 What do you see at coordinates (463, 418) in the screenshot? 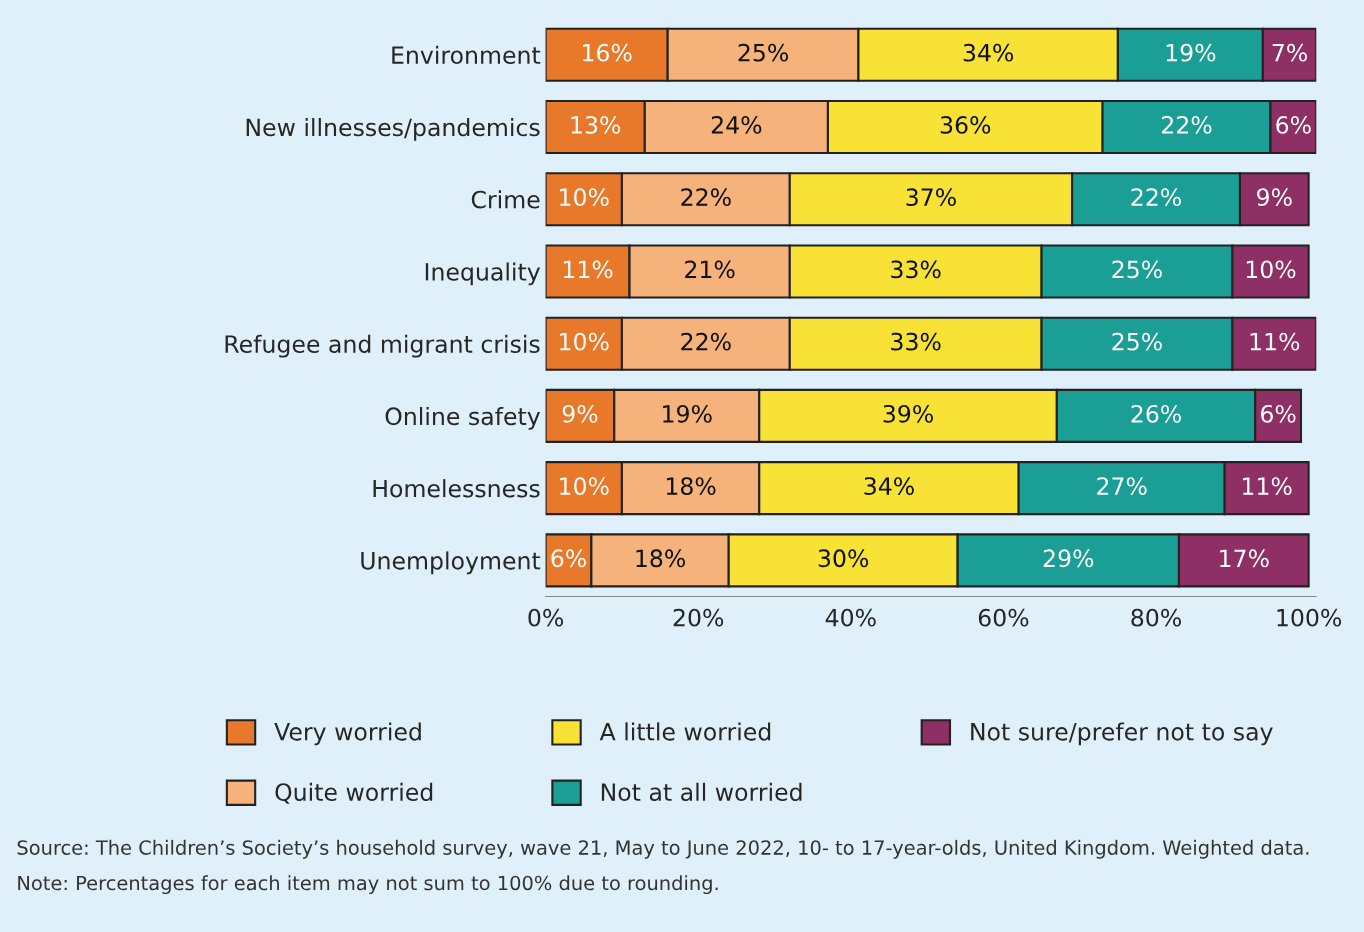
I see `y-tick-label: Online safety` at bounding box center [463, 418].